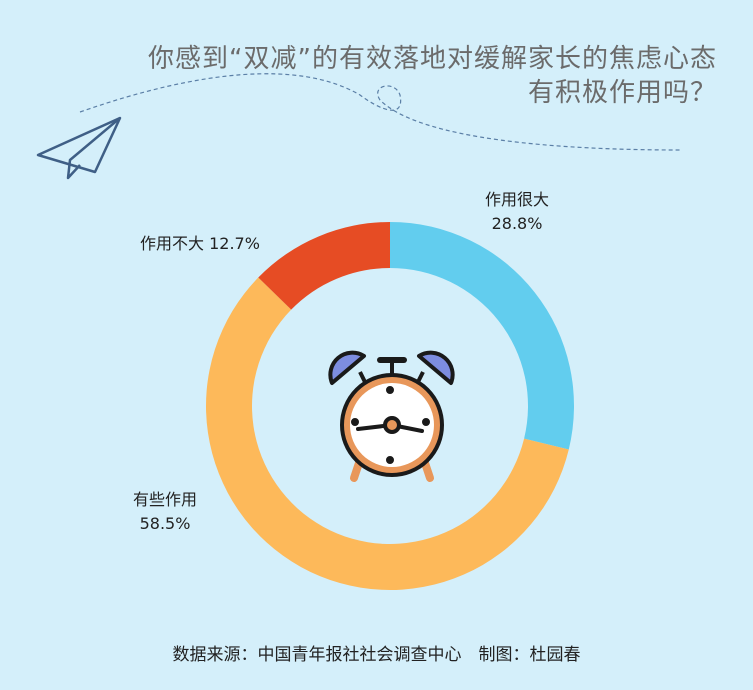 Image resolution: width=753 pixels, height=690 pixels. What do you see at coordinates (165, 523) in the screenshot?
I see `slice-value-text: 58.5%` at bounding box center [165, 523].